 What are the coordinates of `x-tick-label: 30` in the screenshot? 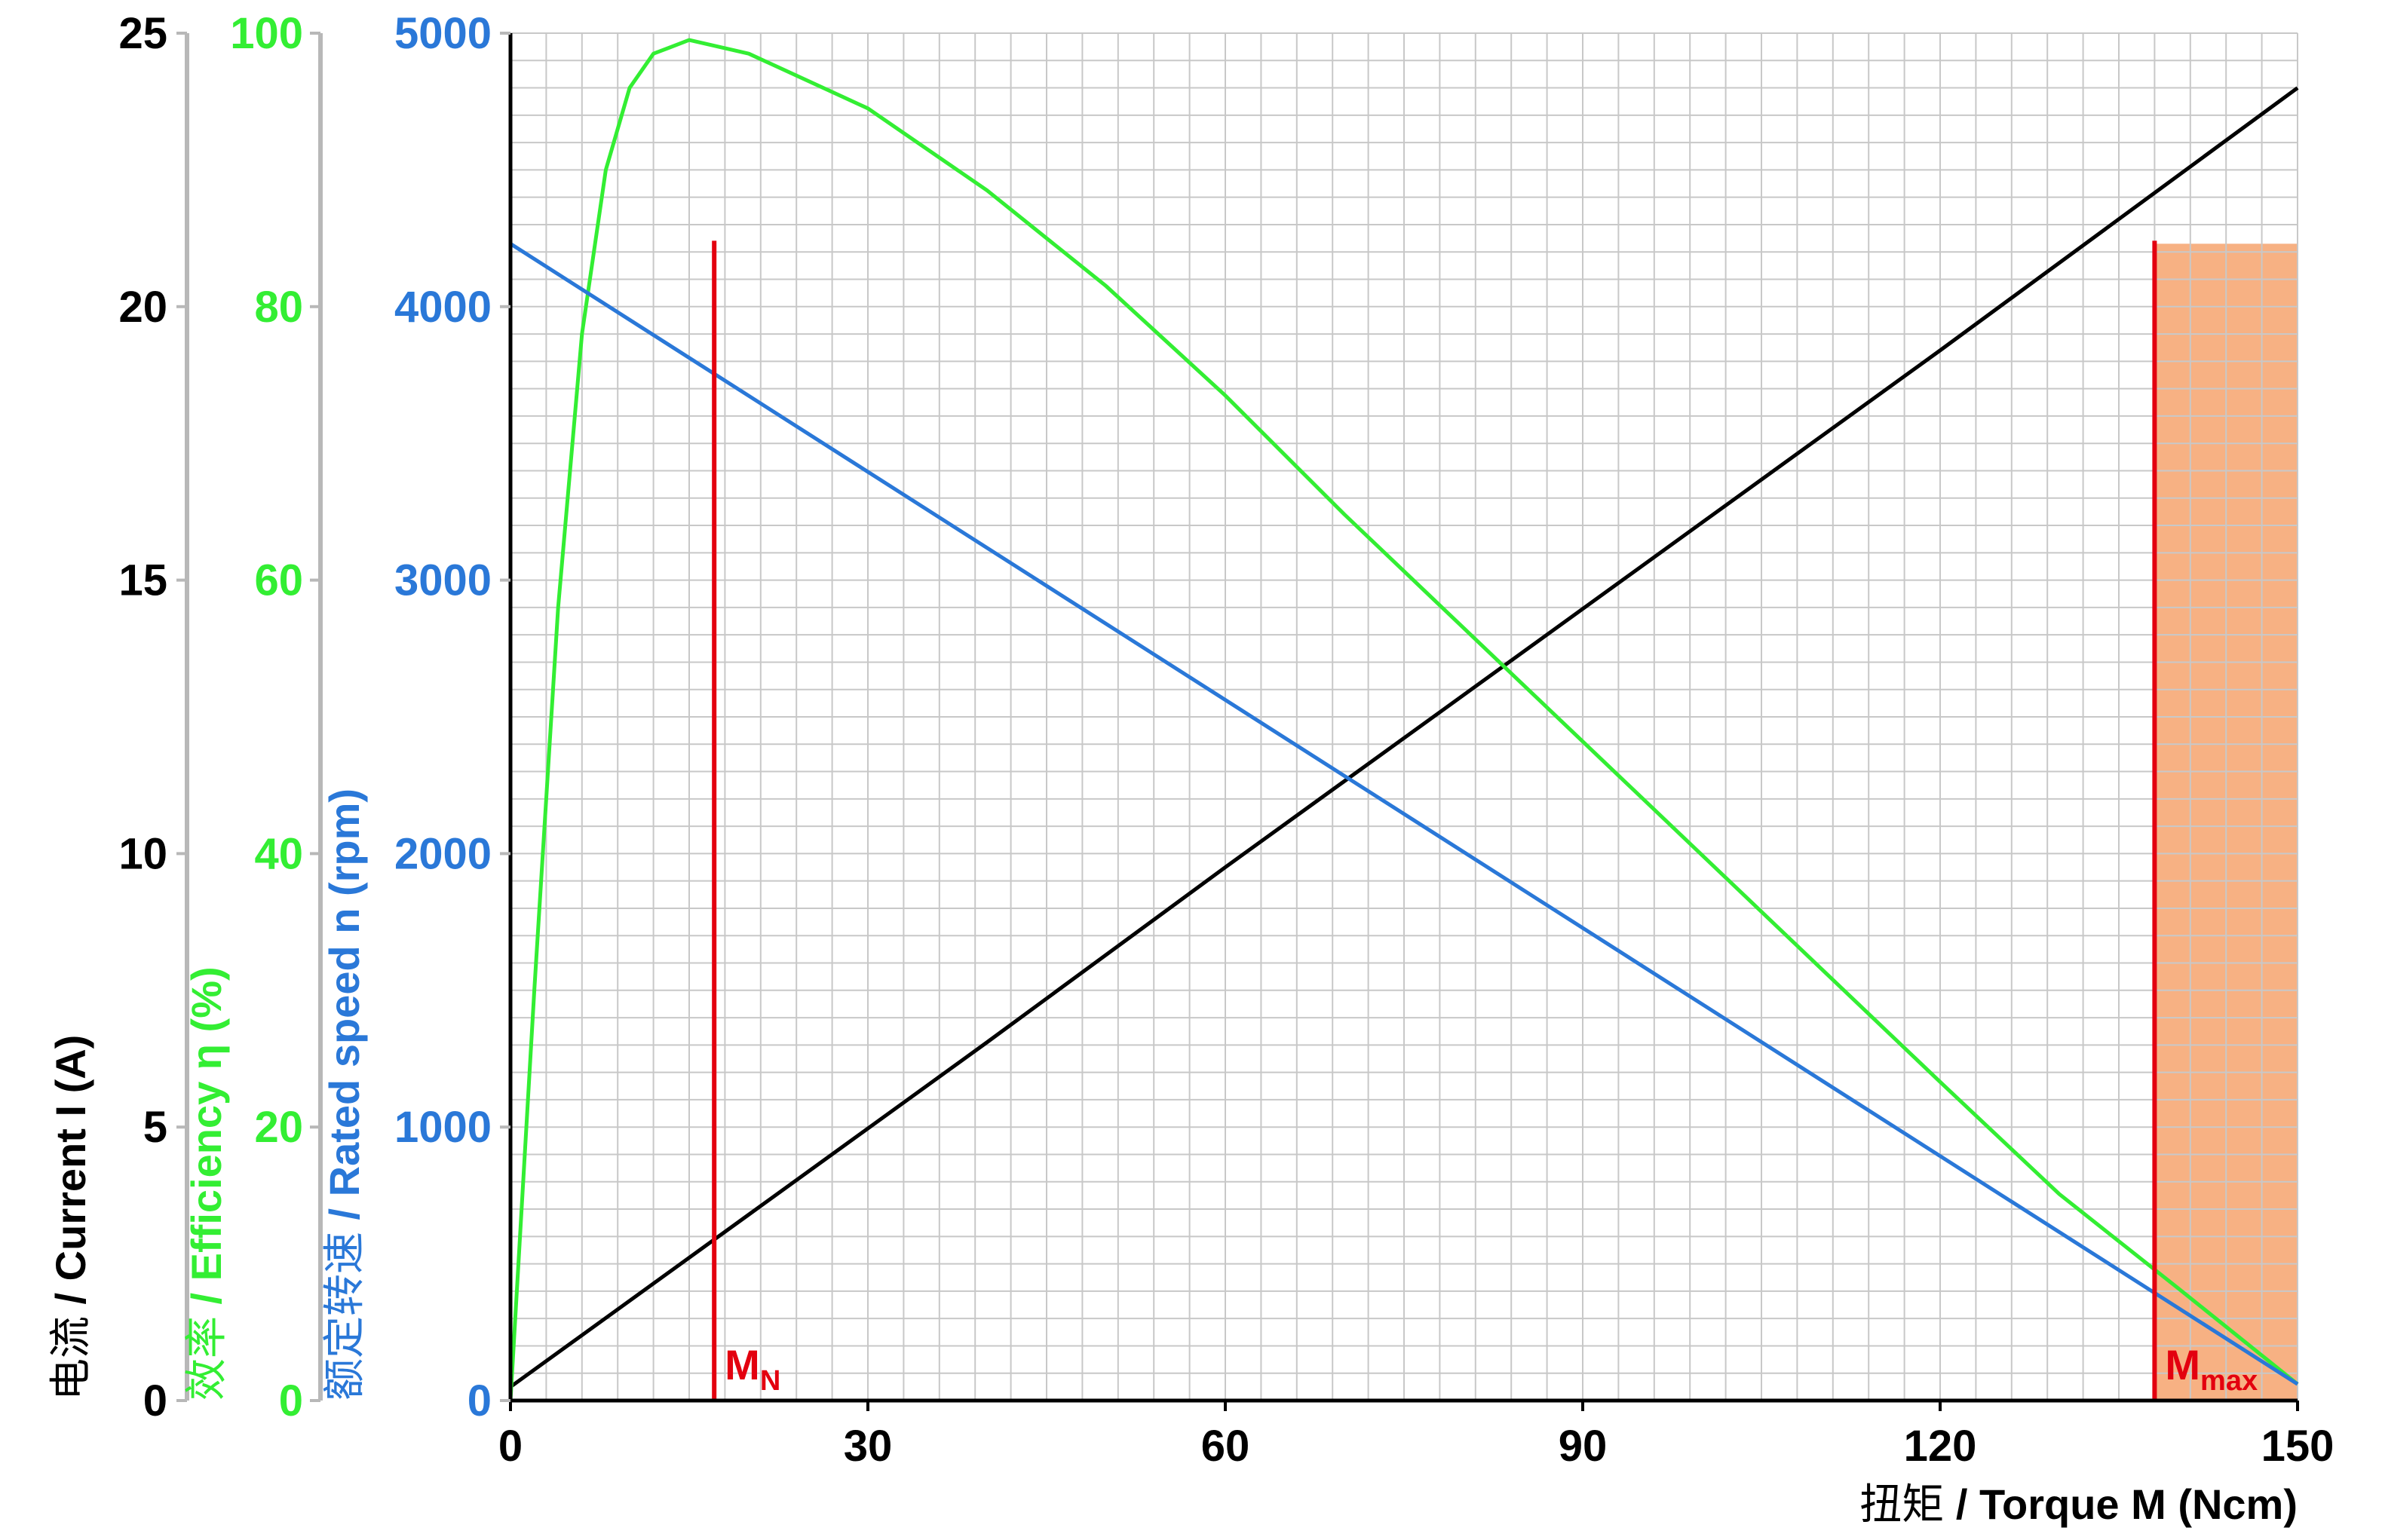 It's located at (869, 1446).